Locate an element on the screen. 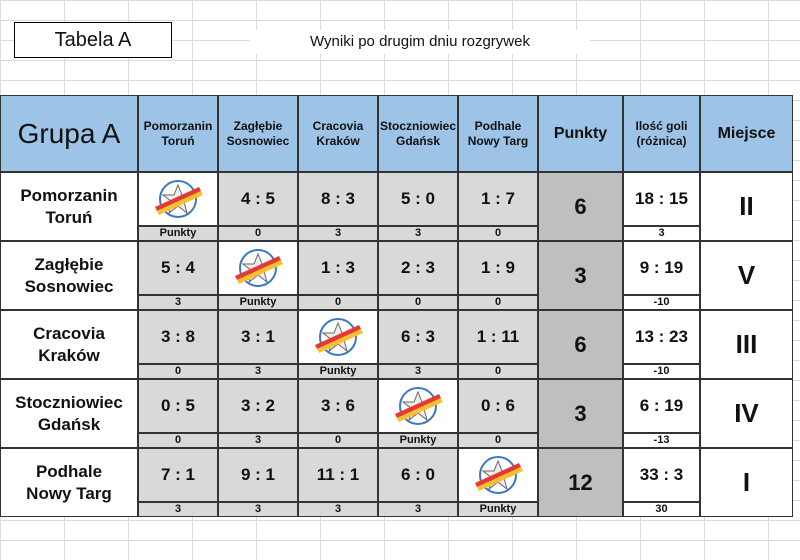  team-name: Stoczniowiec Gdańsk is located at coordinates (69, 413).